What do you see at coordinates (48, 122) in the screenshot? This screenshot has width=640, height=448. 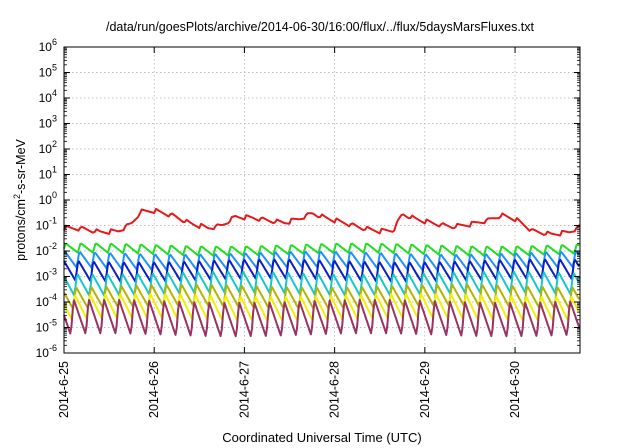 I see `y-tick-label: 10³` at bounding box center [48, 122].